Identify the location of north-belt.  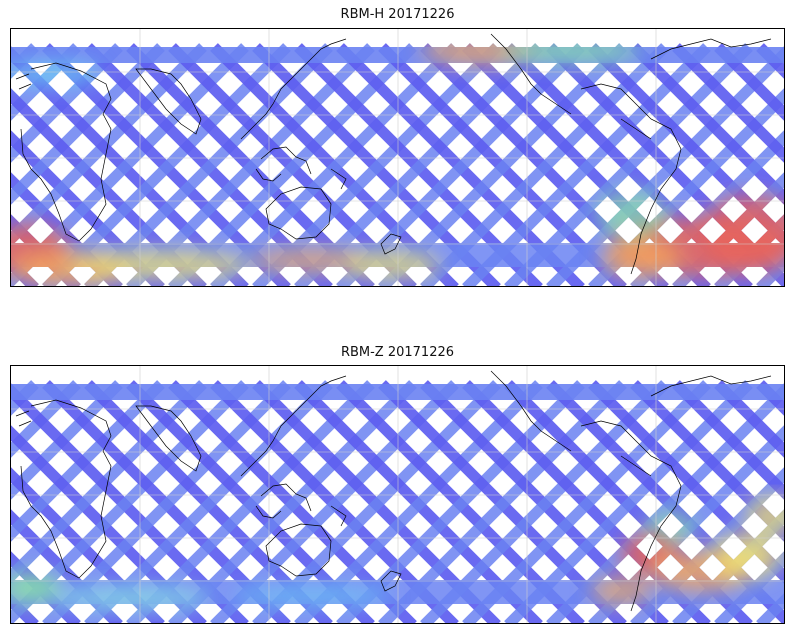
(397, 392).